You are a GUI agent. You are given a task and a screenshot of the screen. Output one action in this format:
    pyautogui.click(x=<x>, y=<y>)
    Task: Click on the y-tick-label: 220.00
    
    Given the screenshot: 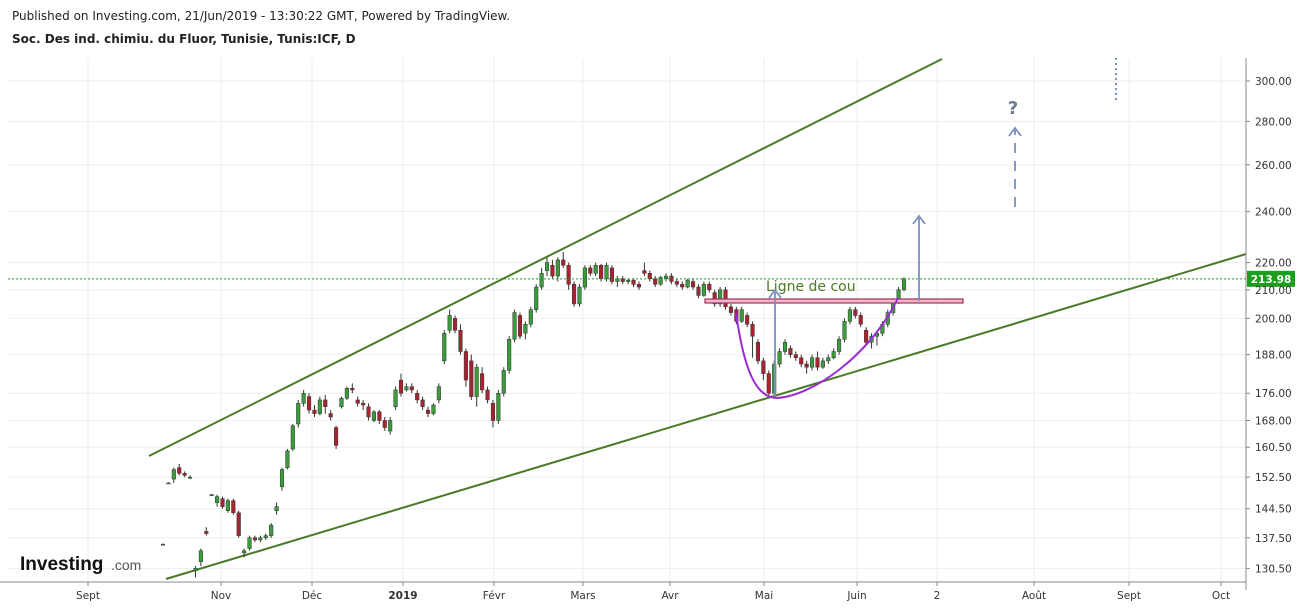 What is the action you would take?
    pyautogui.click(x=1273, y=264)
    